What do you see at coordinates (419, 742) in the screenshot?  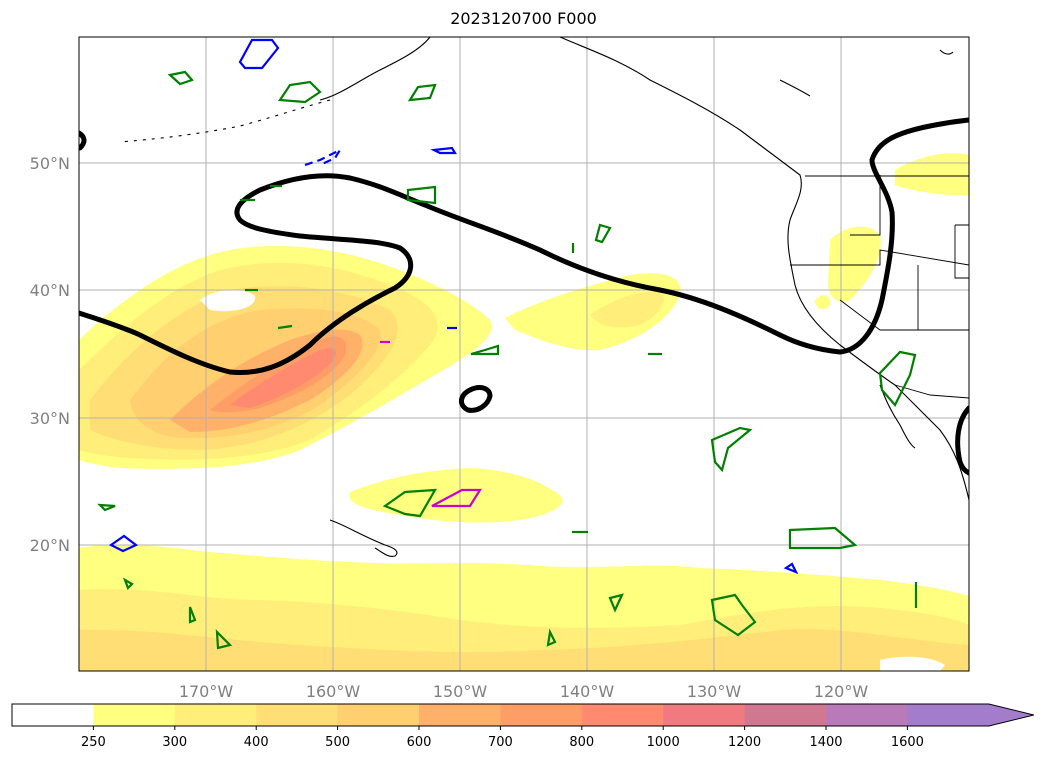 I see `colorbar-tick-label: 600` at bounding box center [419, 742].